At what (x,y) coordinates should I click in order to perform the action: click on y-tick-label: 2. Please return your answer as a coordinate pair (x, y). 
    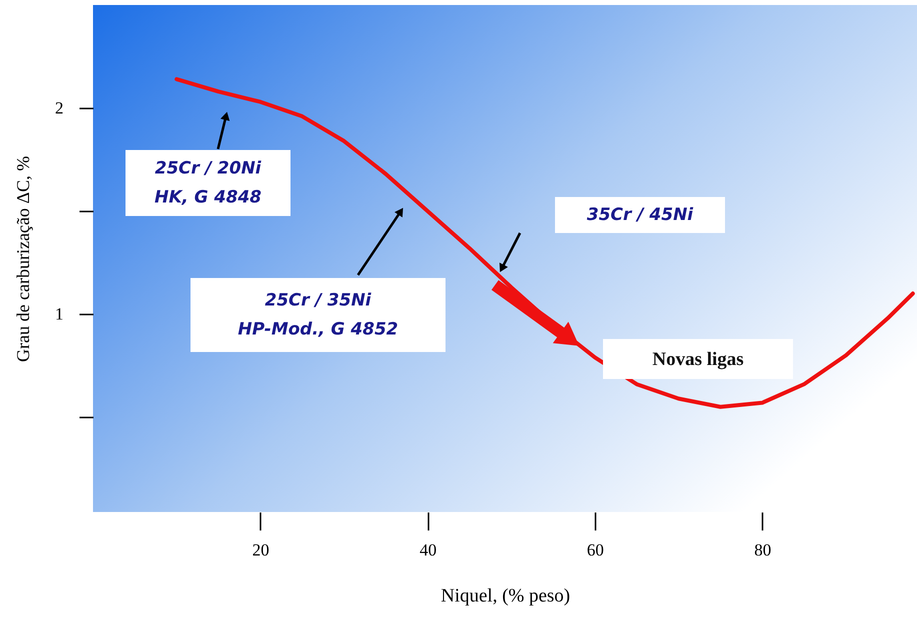
    Looking at the image, I should click on (59, 108).